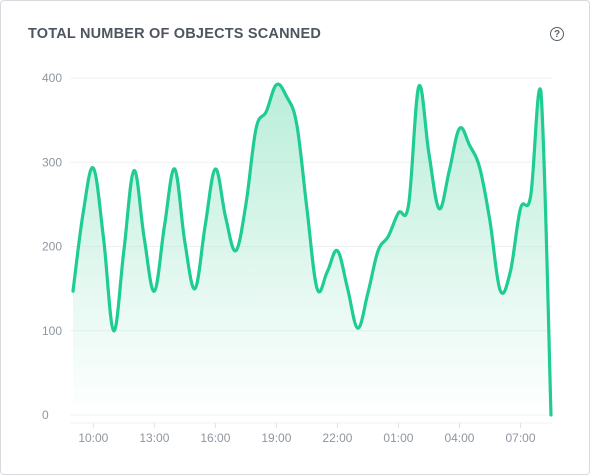 The image size is (590, 475). Describe the element at coordinates (337, 438) in the screenshot. I see `x-tick-label: 22:00` at that location.